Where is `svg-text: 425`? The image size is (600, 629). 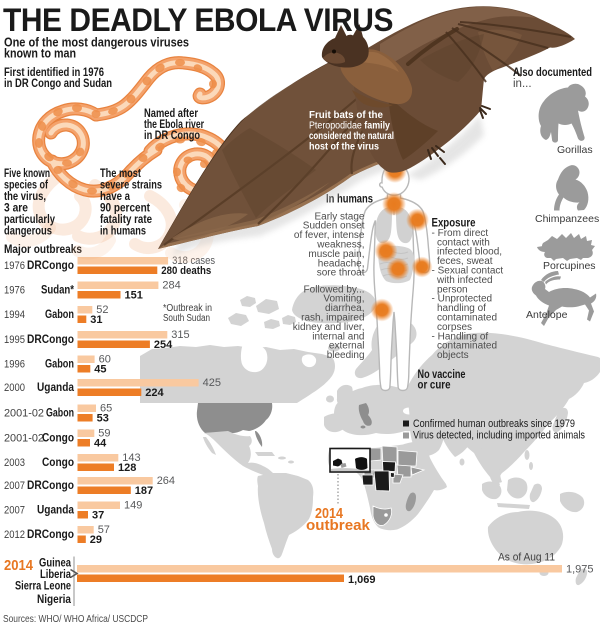
svg-text: 425 is located at coordinates (212, 383).